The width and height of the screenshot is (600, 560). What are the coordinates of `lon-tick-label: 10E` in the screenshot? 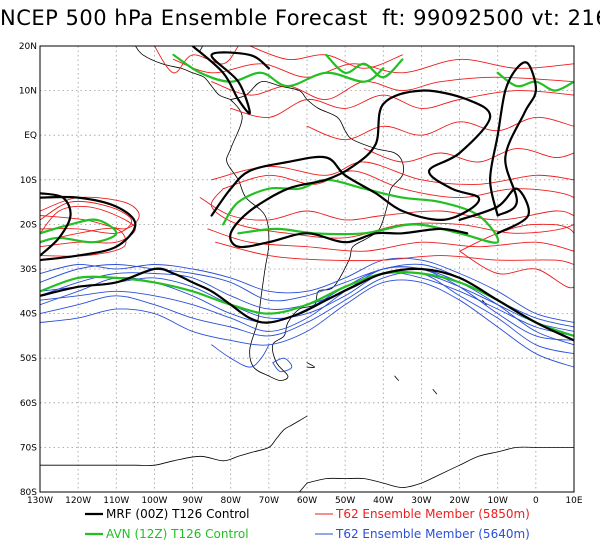 It's located at (573, 501).